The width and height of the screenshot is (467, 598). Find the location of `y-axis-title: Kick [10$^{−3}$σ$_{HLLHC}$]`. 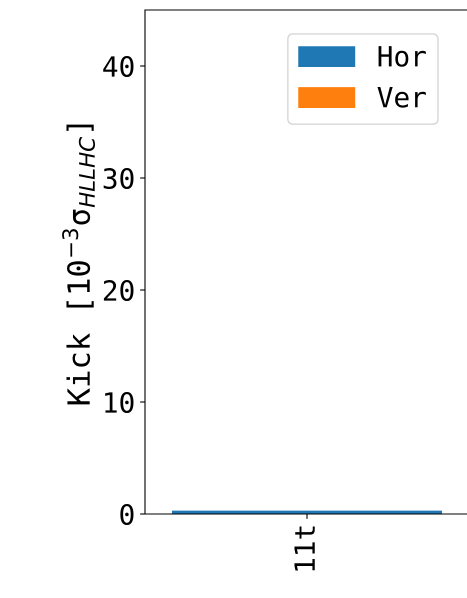

y-axis-title: Kick [10$^{−3}$σ$_{HLLHC}$] is located at coordinates (79, 264).